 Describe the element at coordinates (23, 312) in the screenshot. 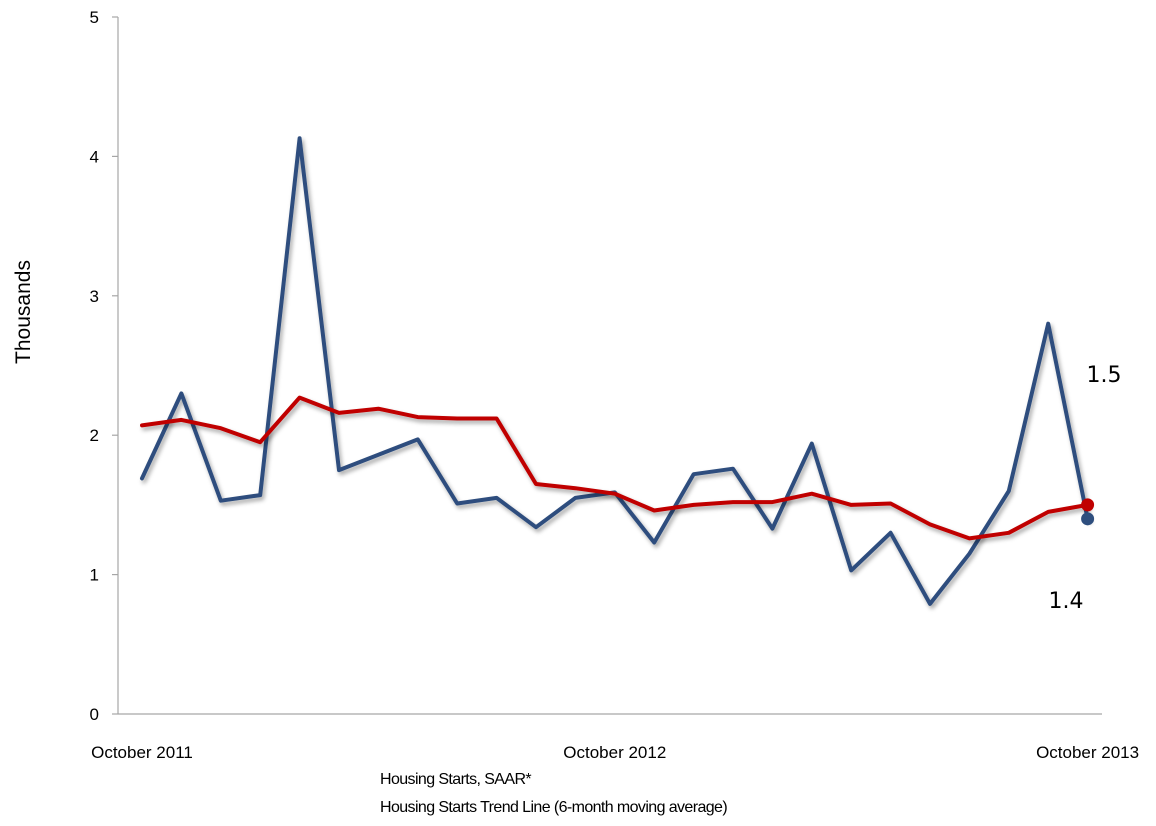

I see `y-axis-label: Thousands` at that location.